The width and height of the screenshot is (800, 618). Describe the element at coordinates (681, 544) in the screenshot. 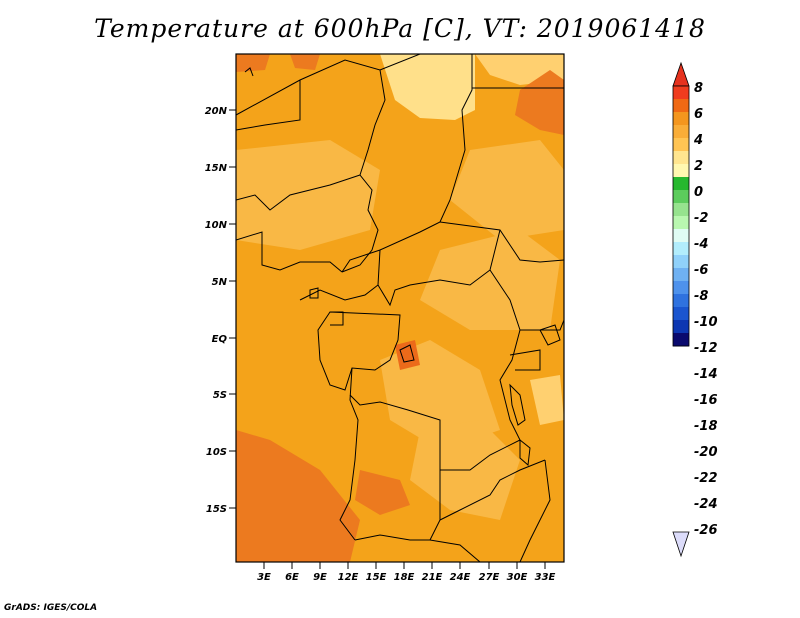

I see `colorbar-under-arrow` at that location.